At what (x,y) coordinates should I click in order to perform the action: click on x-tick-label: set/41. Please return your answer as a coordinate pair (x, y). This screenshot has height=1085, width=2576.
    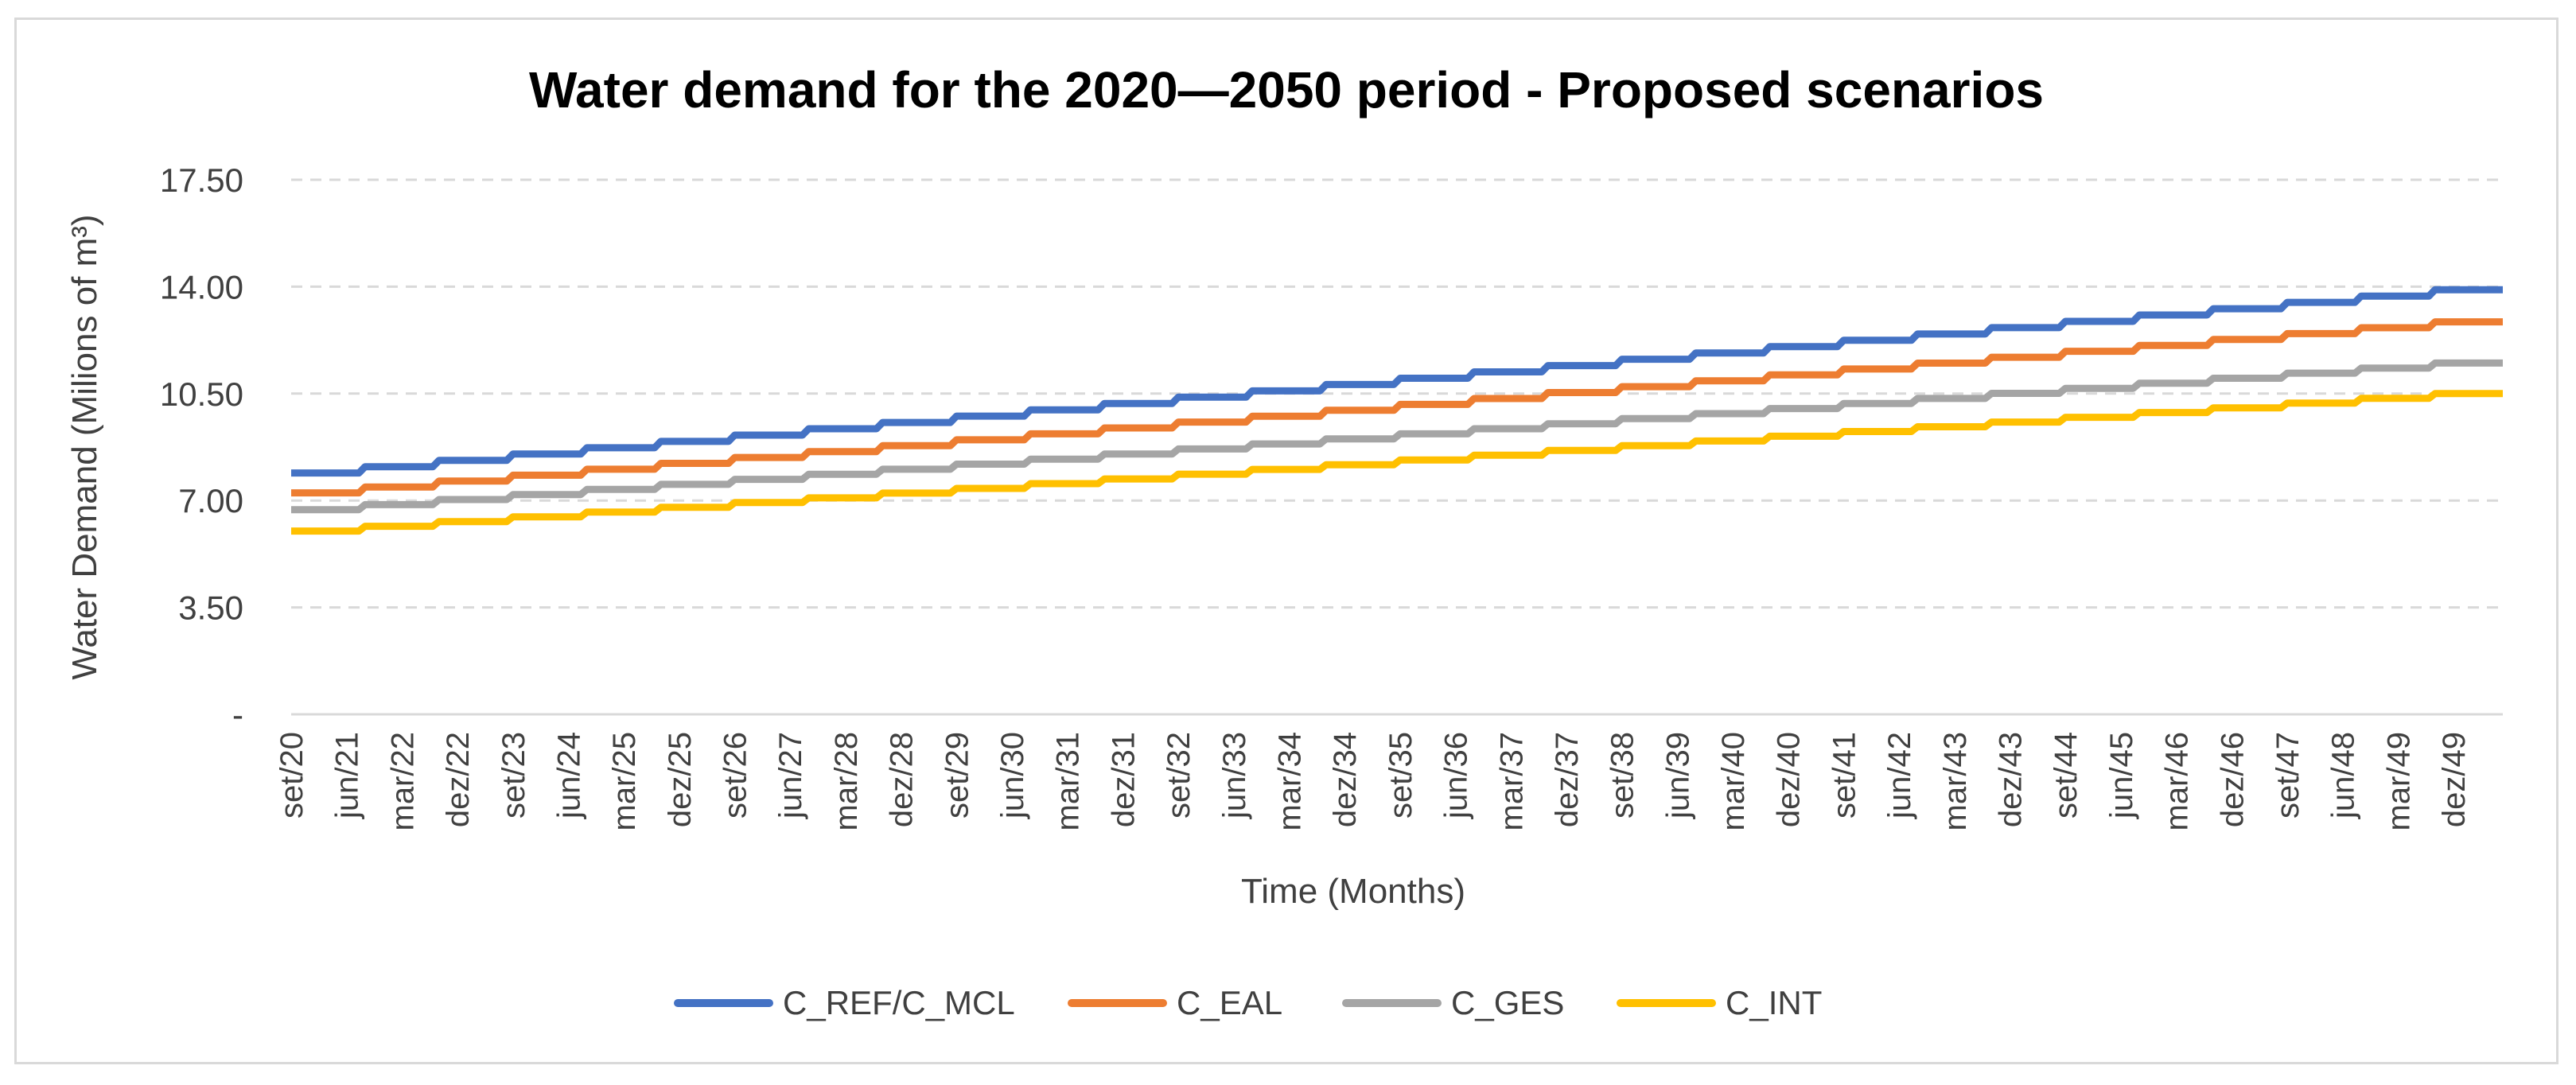
    Looking at the image, I should click on (1845, 775).